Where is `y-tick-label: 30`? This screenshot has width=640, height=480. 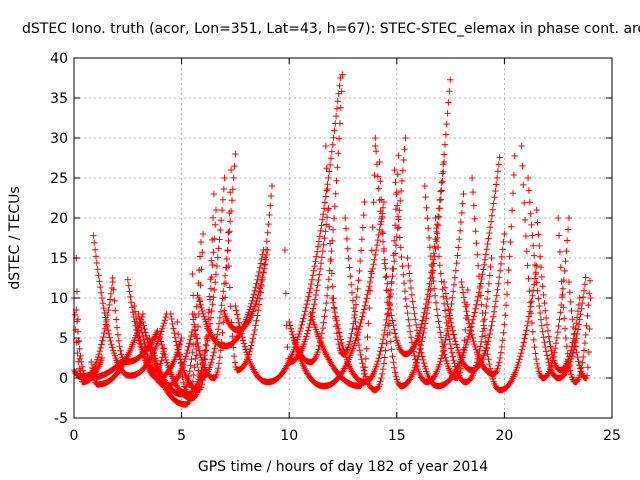
y-tick-label: 30 is located at coordinates (59, 139).